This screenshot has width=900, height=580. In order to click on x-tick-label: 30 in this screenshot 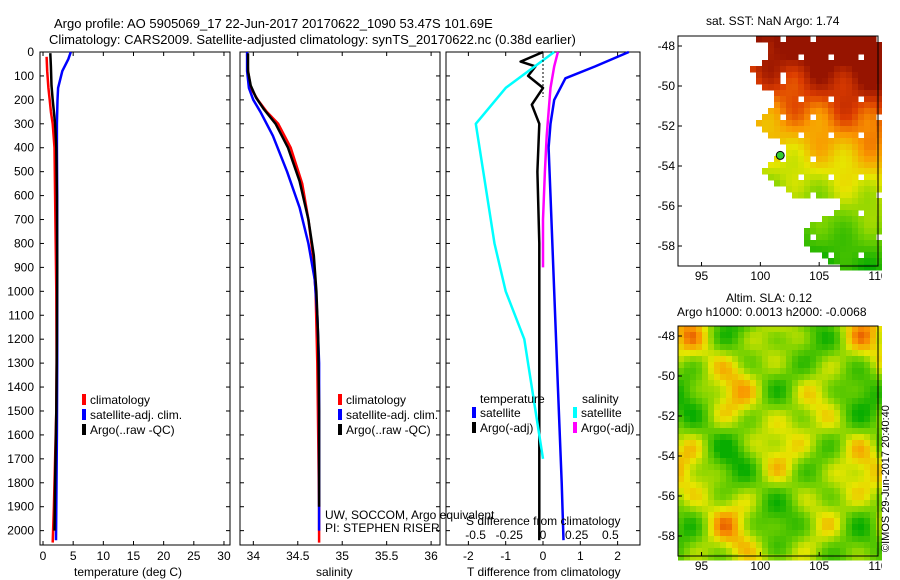, I will do `click(224, 556)`.